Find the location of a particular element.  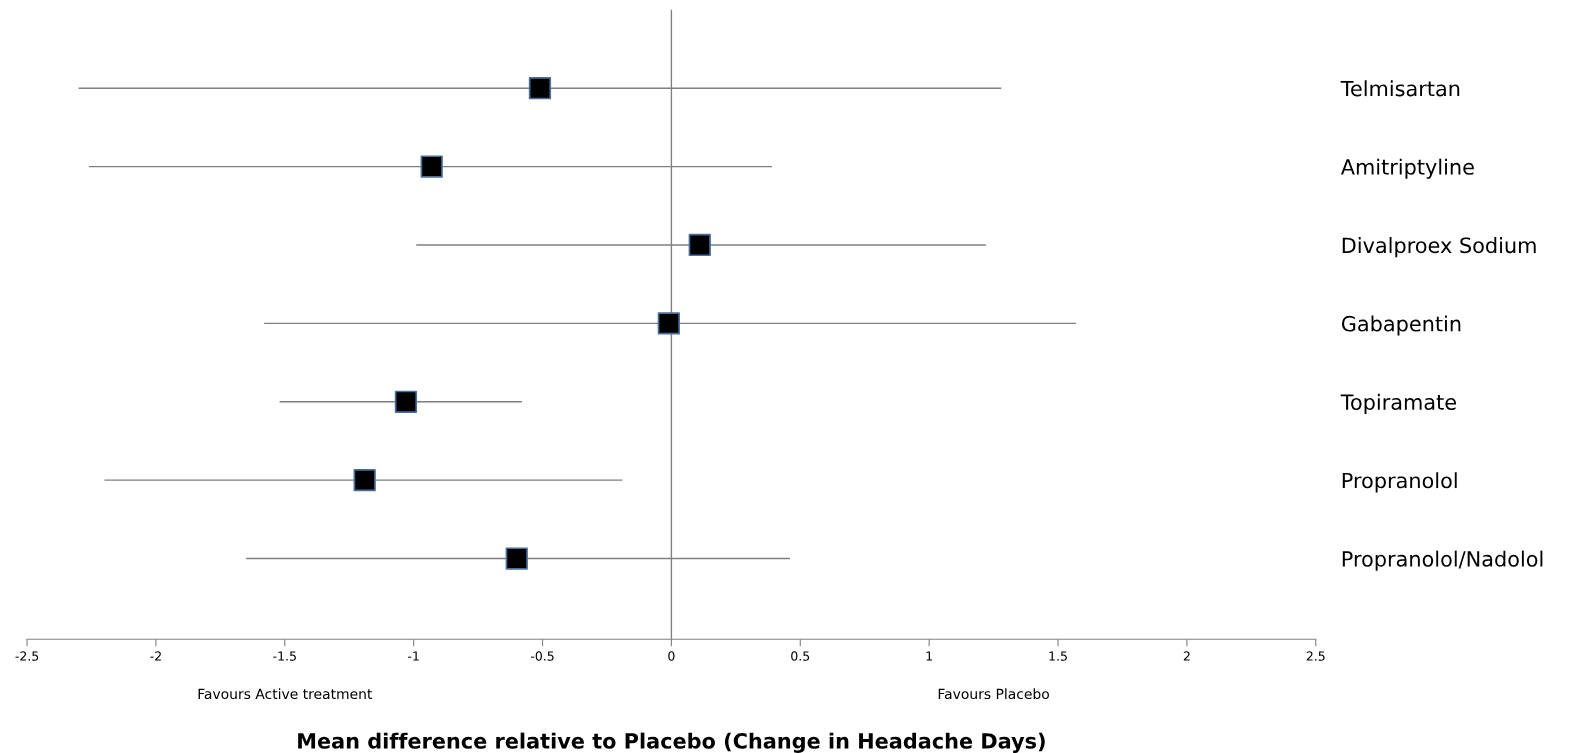

x-tick-label: 2.5 is located at coordinates (1315, 656).